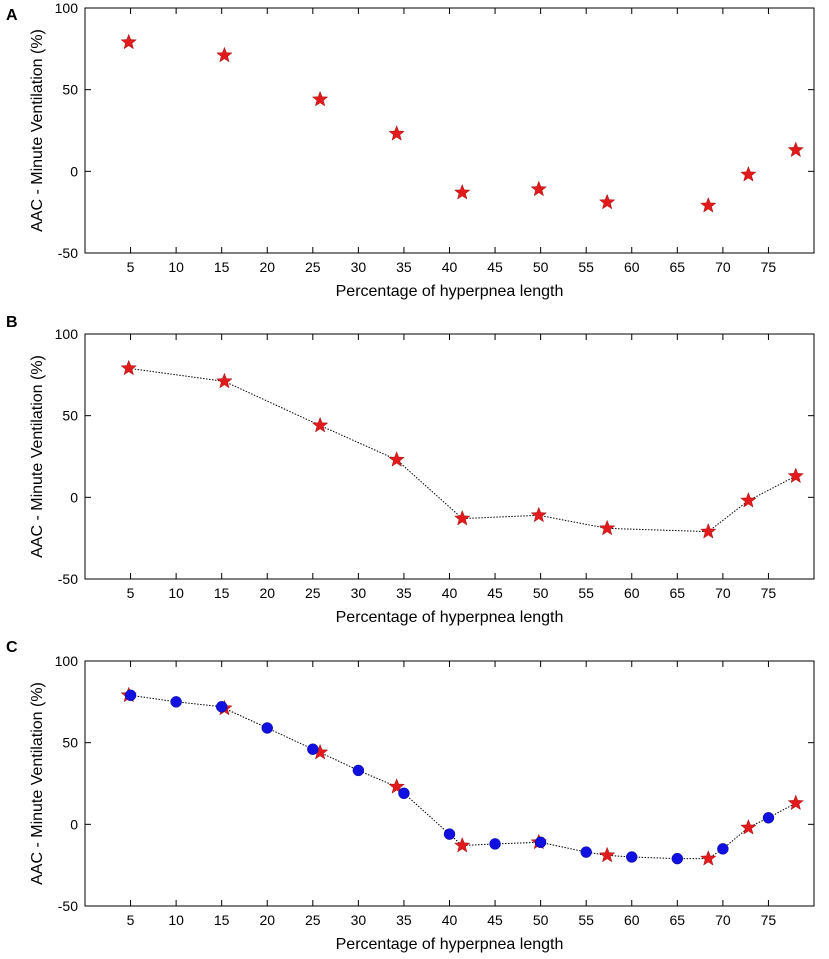  Describe the element at coordinates (723, 267) in the screenshot. I see `x-tick-label: 70` at that location.